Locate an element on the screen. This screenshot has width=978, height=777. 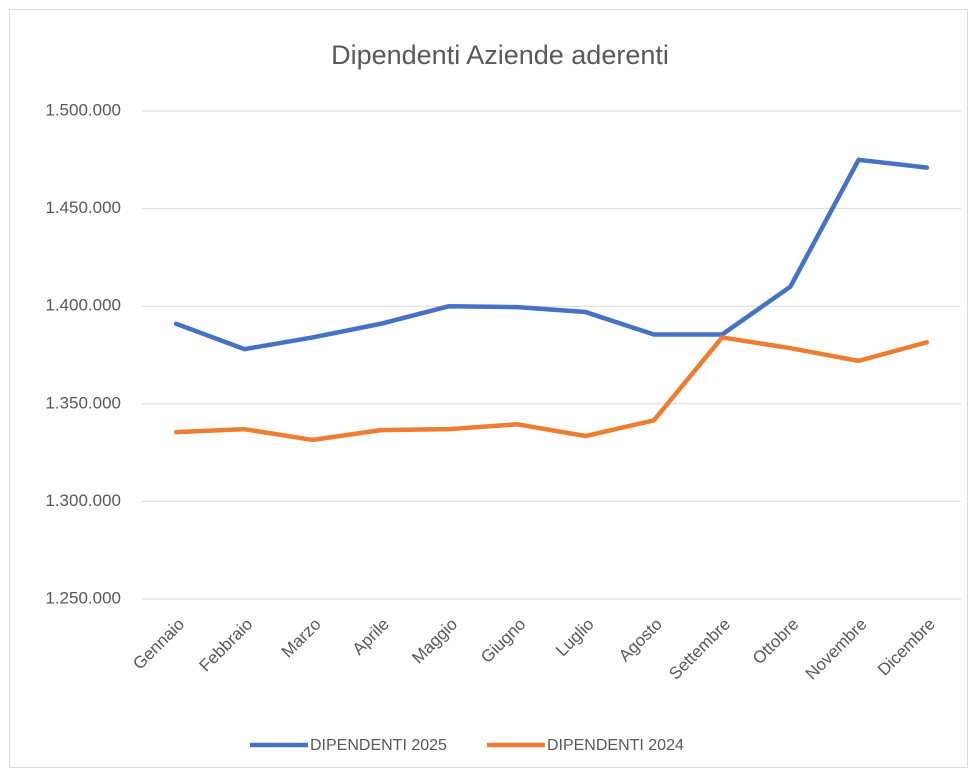
y-tick-label: 1.500.000 is located at coordinates (83, 109).